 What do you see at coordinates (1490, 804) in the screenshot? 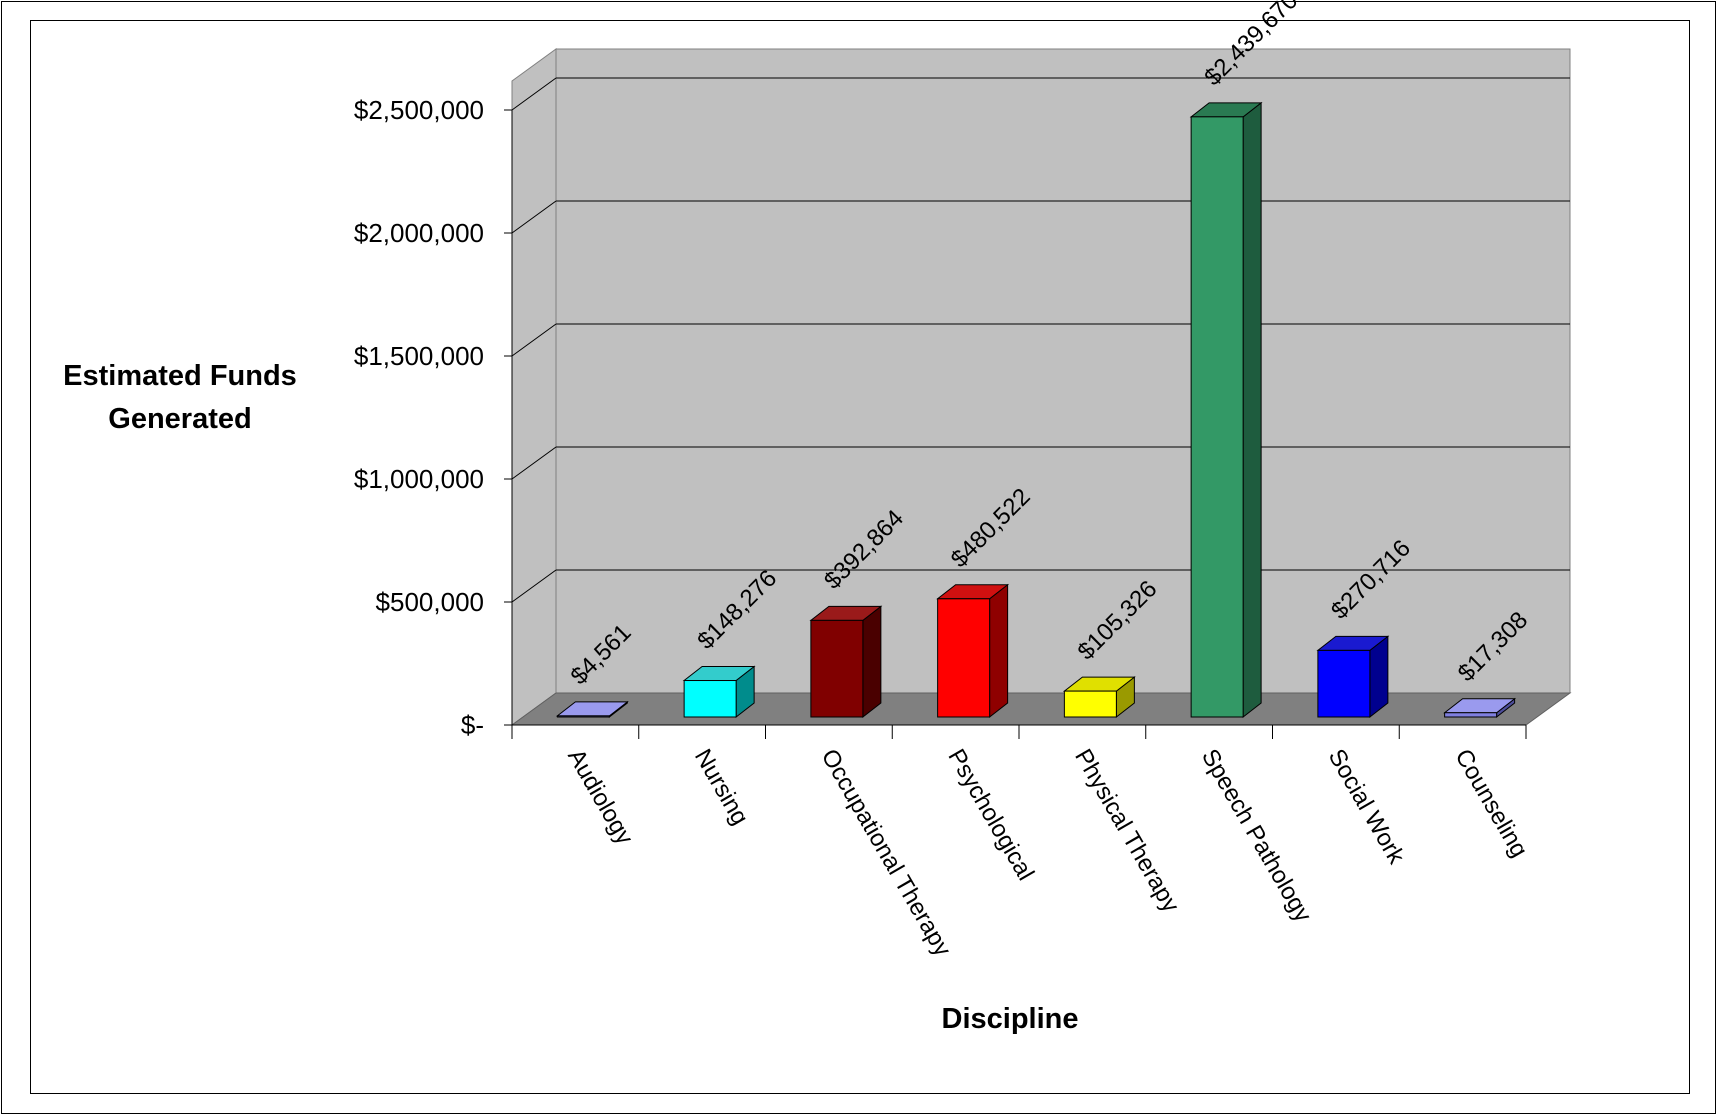
I see `category-label: Counseling` at bounding box center [1490, 804].